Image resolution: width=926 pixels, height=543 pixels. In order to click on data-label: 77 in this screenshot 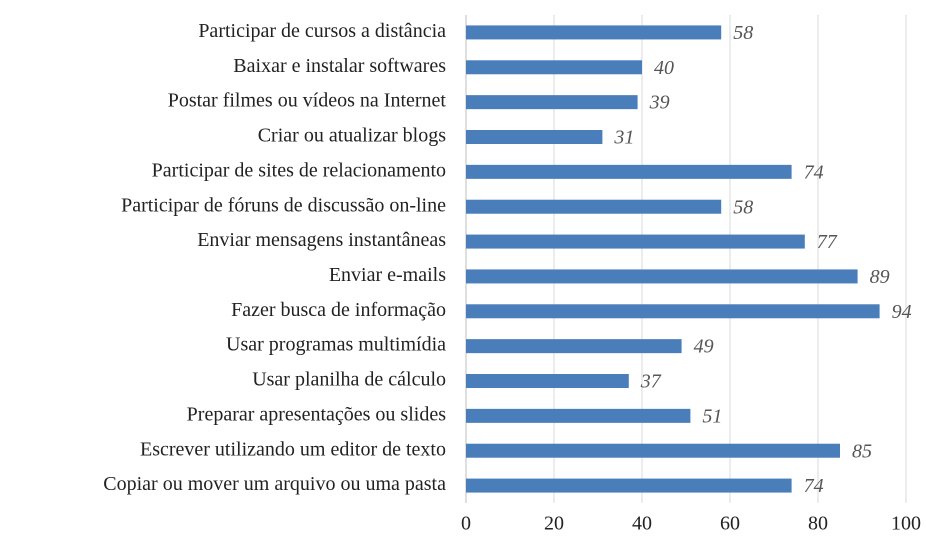, I will do `click(827, 242)`.